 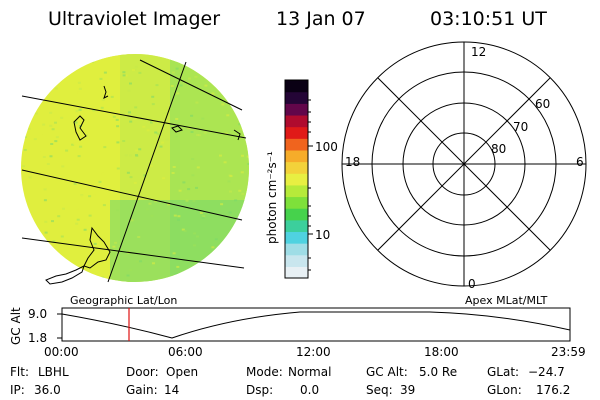 I want to click on status-ip-key: IP:, so click(x=17, y=390).